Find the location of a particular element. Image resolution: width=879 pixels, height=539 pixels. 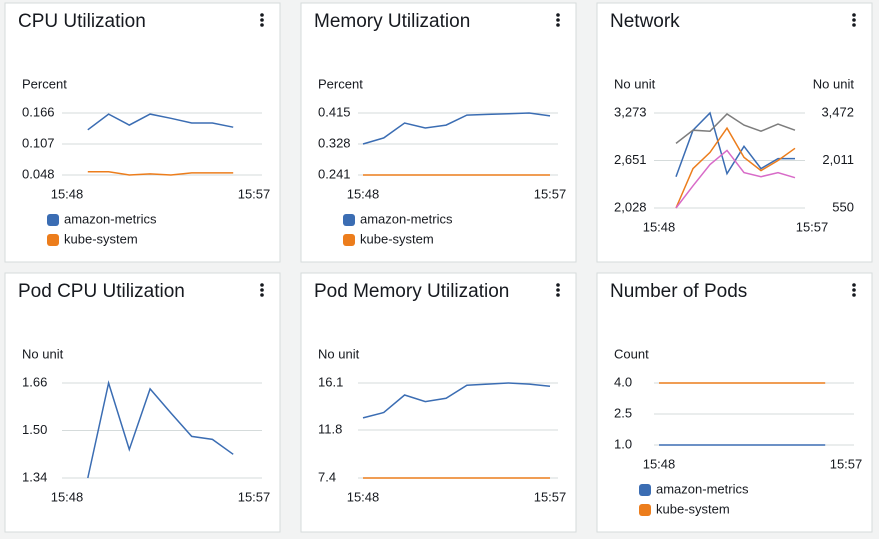

y2-tick-label: 3,472 is located at coordinates (837, 111).